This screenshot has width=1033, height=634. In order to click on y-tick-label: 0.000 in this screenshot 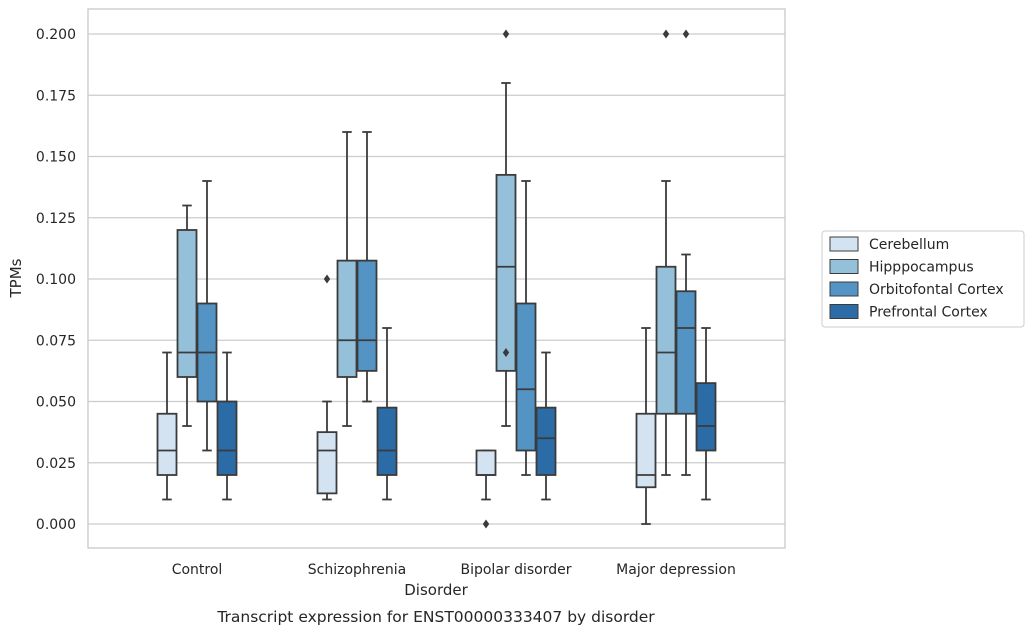, I will do `click(56, 525)`.